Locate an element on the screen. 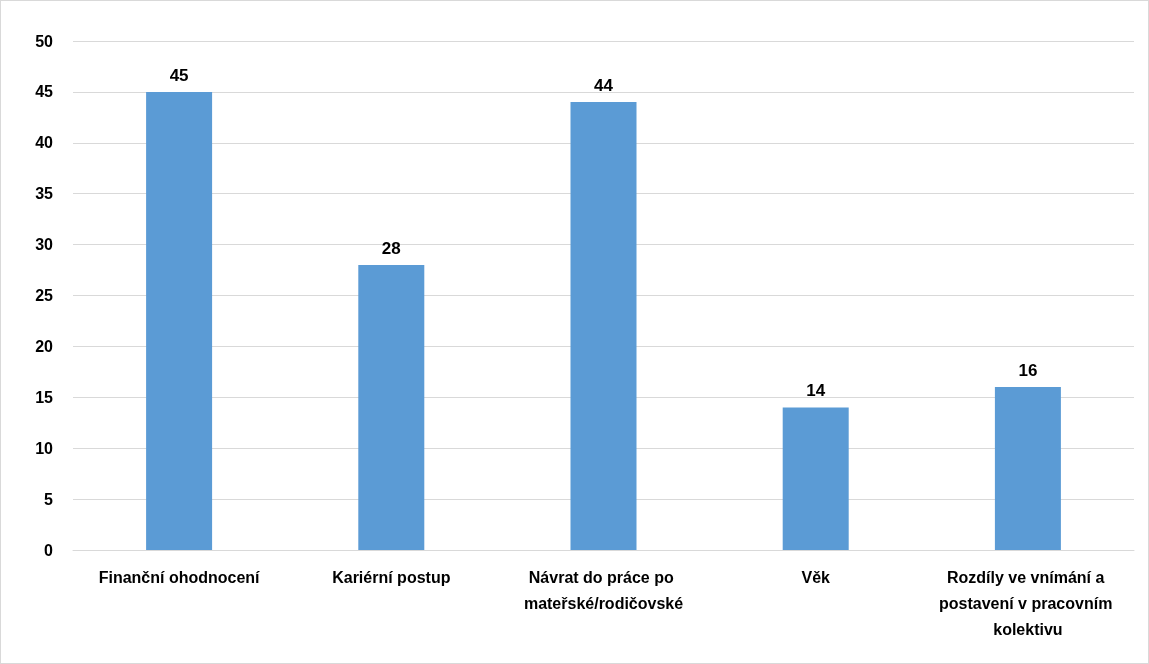 The height and width of the screenshot is (664, 1149). data-label: 45 is located at coordinates (179, 75).